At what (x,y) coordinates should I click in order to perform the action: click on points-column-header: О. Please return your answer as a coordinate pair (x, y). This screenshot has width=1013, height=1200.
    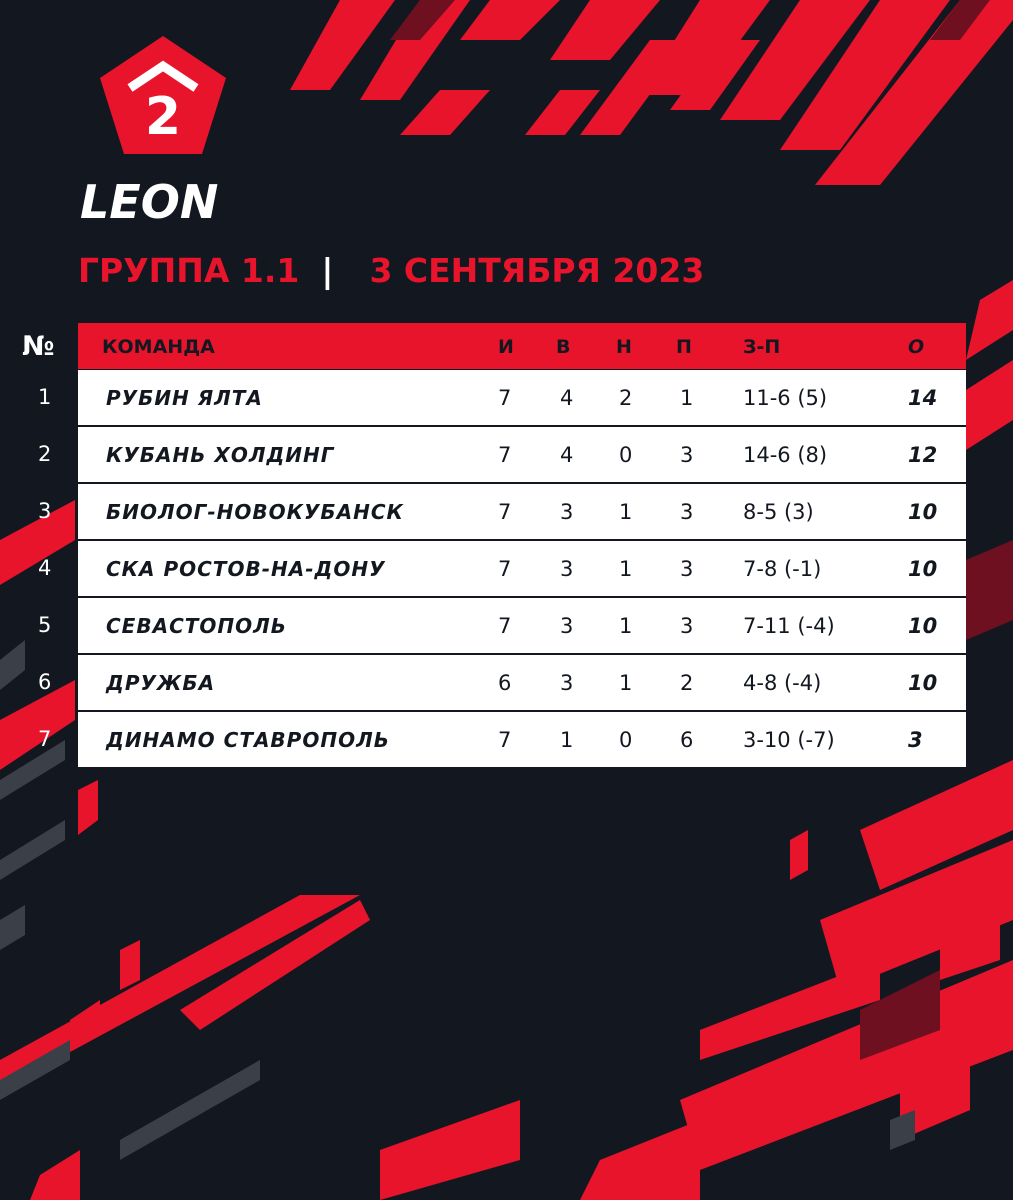
    Looking at the image, I should click on (916, 347).